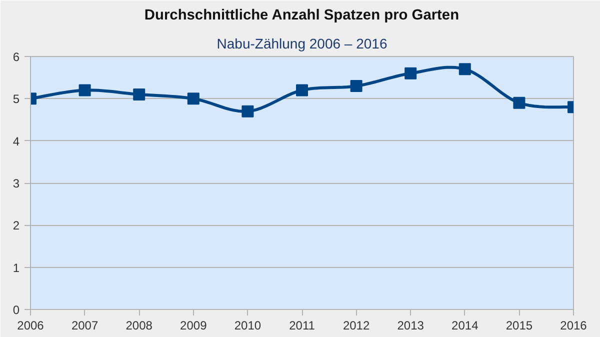 Image resolution: width=600 pixels, height=337 pixels. I want to click on x-tick-label: 2009, so click(194, 325).